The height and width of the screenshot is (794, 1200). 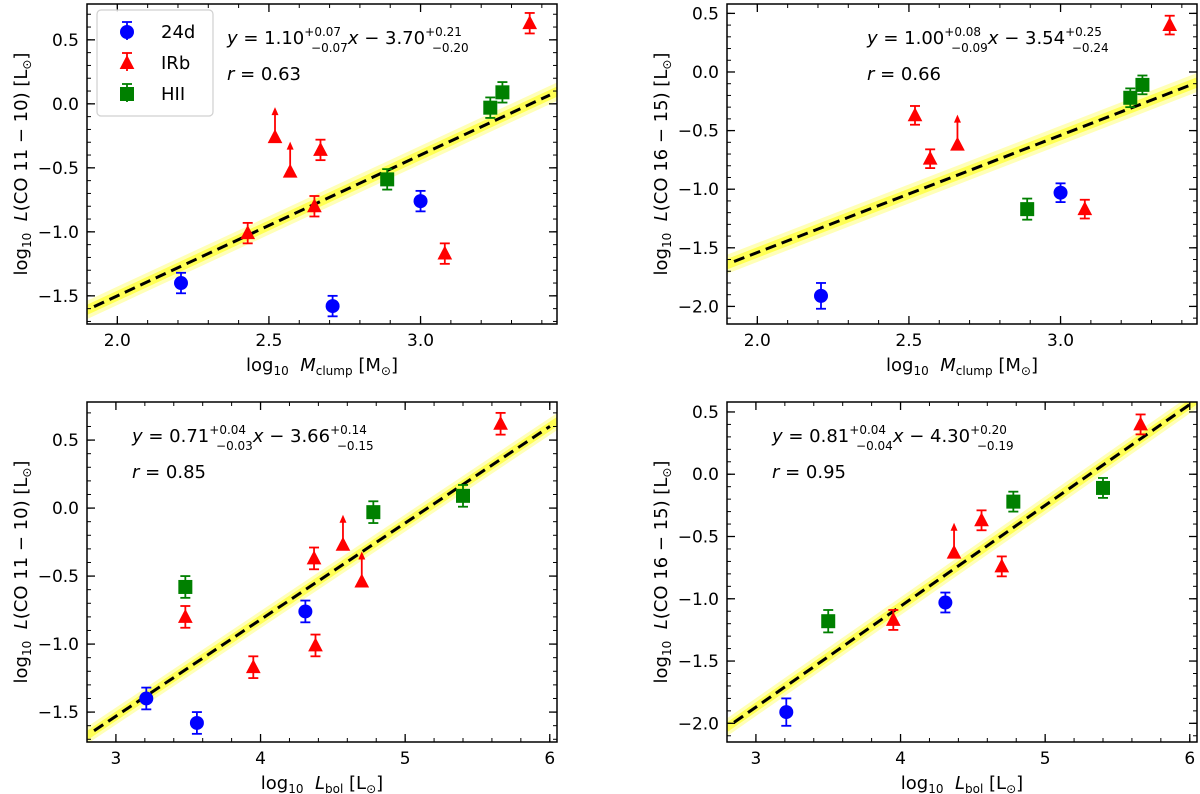 What do you see at coordinates (962, 783) in the screenshot?
I see `x-axis-label: log10 Lbol [L⊙]` at bounding box center [962, 783].